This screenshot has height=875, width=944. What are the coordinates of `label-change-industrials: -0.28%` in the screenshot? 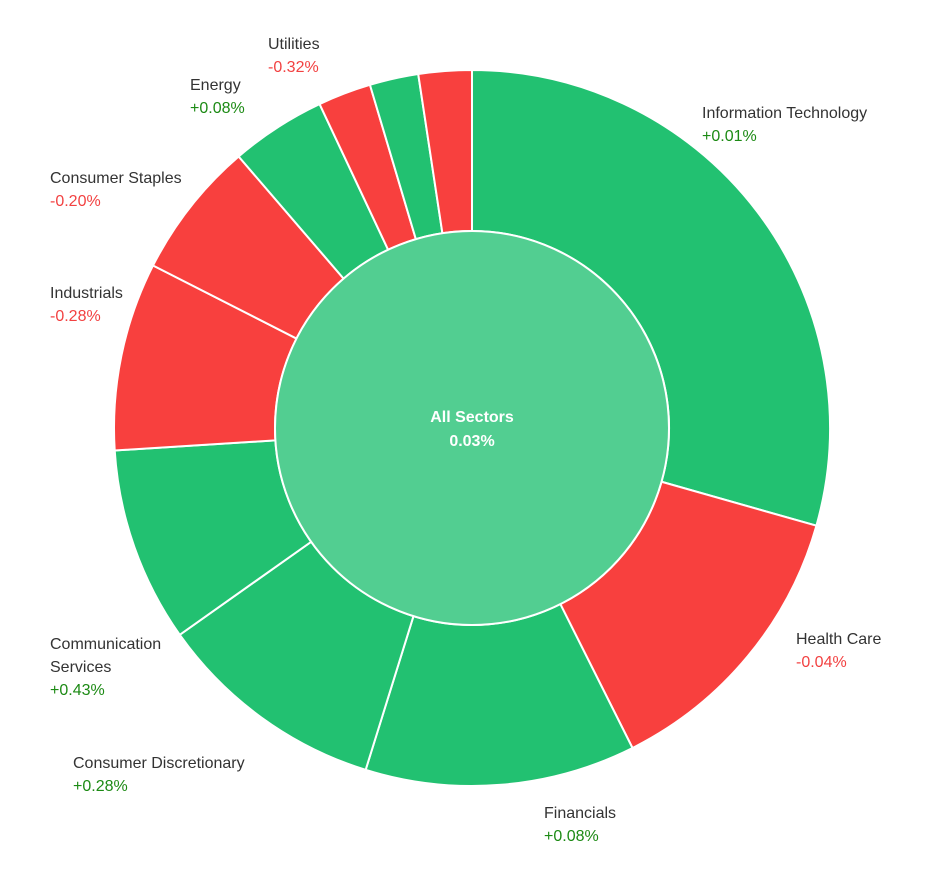 It's located at (75, 316).